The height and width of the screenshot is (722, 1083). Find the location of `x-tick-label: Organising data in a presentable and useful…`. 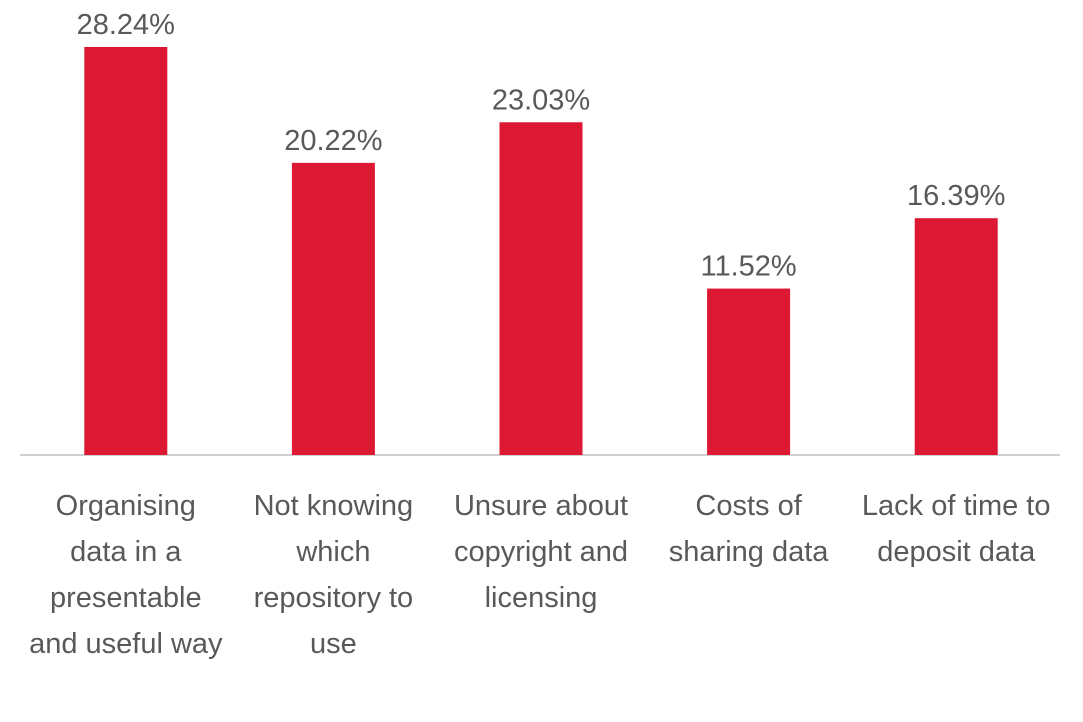

x-tick-label: Organising data in a presentable and useful… is located at coordinates (126, 575).